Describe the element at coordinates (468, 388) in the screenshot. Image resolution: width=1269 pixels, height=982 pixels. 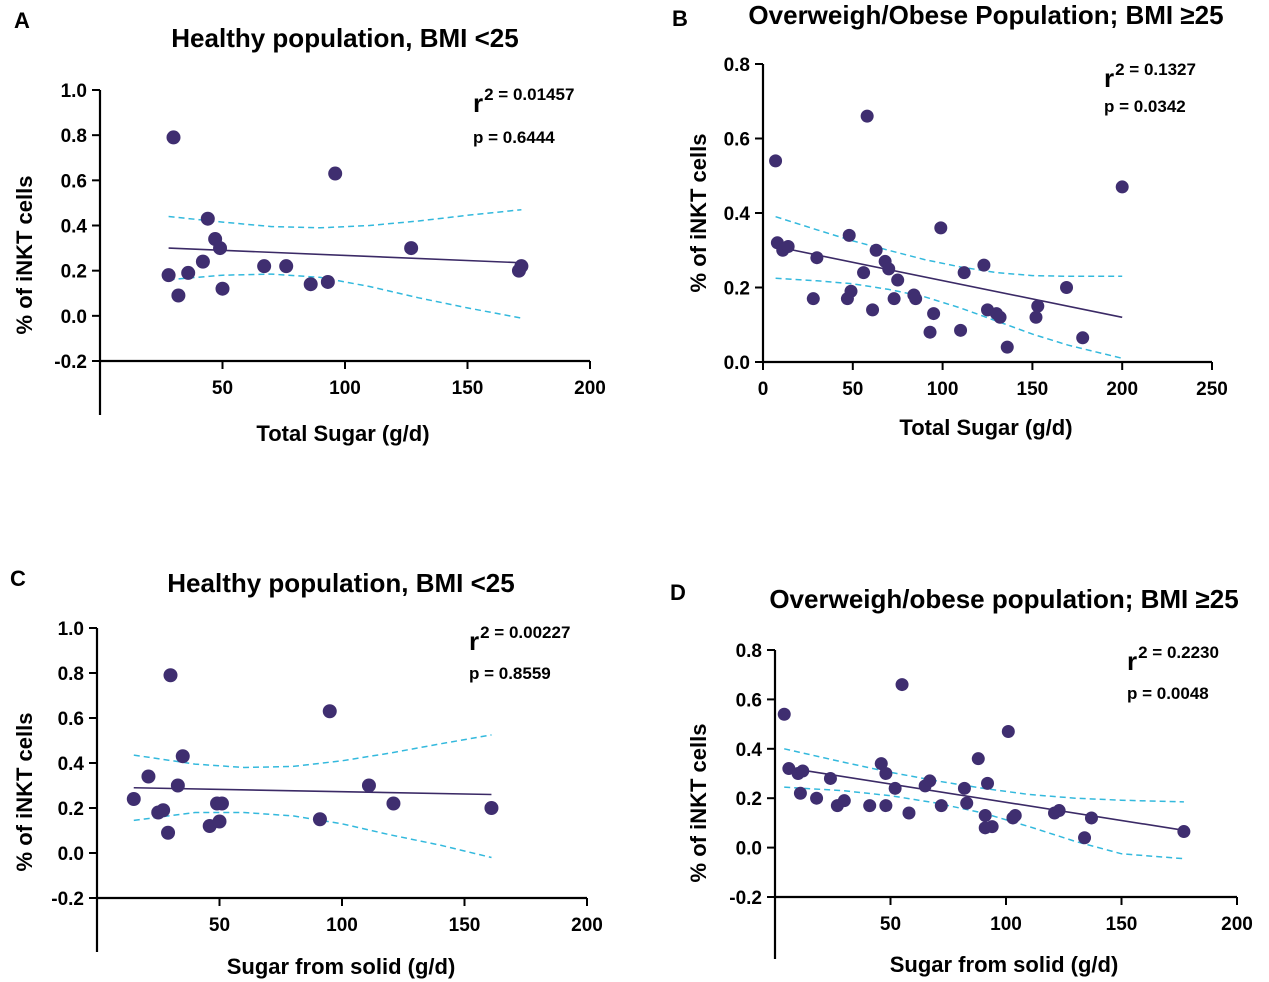
I see `panel-a-x-tick-label: 150` at that location.